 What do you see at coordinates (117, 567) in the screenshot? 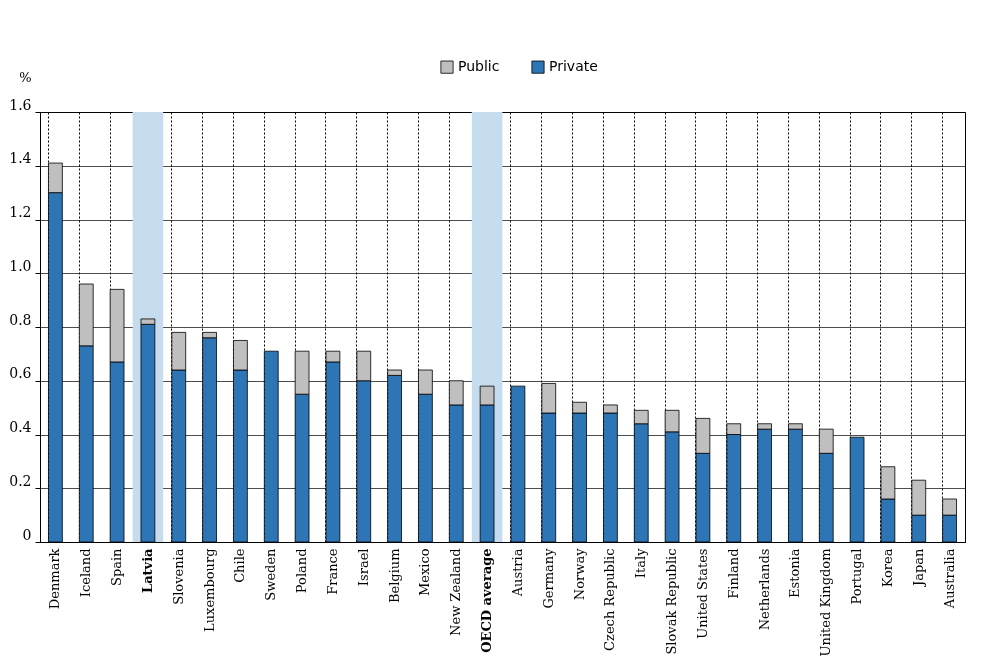
I see `x-tick-label: Spain` at bounding box center [117, 567].